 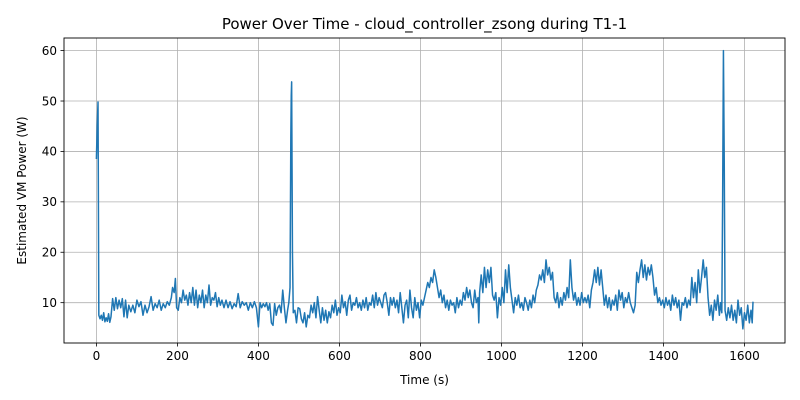 I want to click on y-tick-label: 60, so click(x=49, y=51).